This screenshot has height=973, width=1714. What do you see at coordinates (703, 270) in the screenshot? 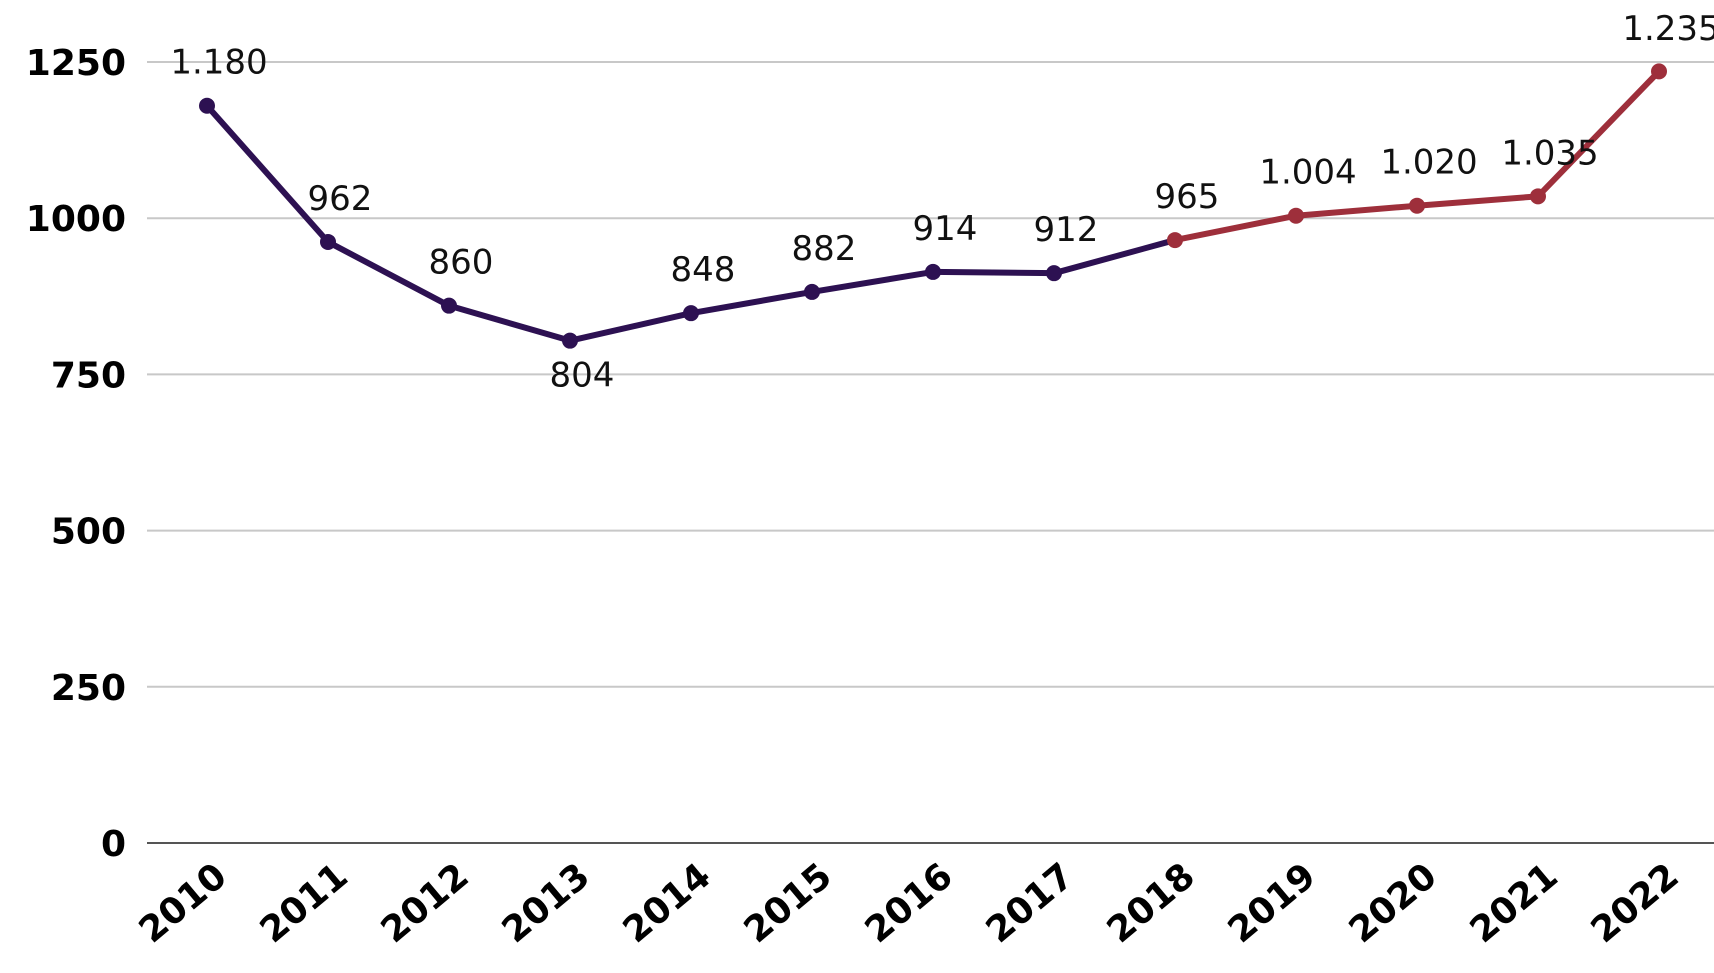
I see `data-label: 848` at bounding box center [703, 270].